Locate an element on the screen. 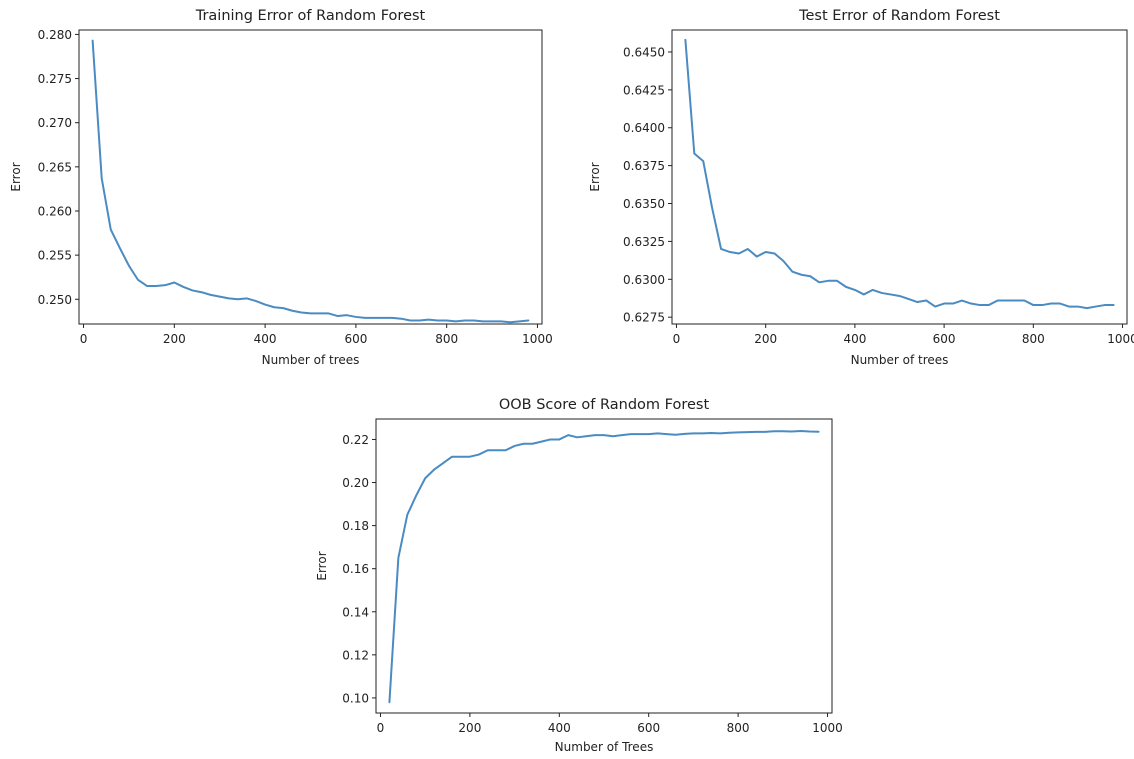 The width and height of the screenshot is (1134, 759). y-tick-label: 0.260 is located at coordinates (55, 211).